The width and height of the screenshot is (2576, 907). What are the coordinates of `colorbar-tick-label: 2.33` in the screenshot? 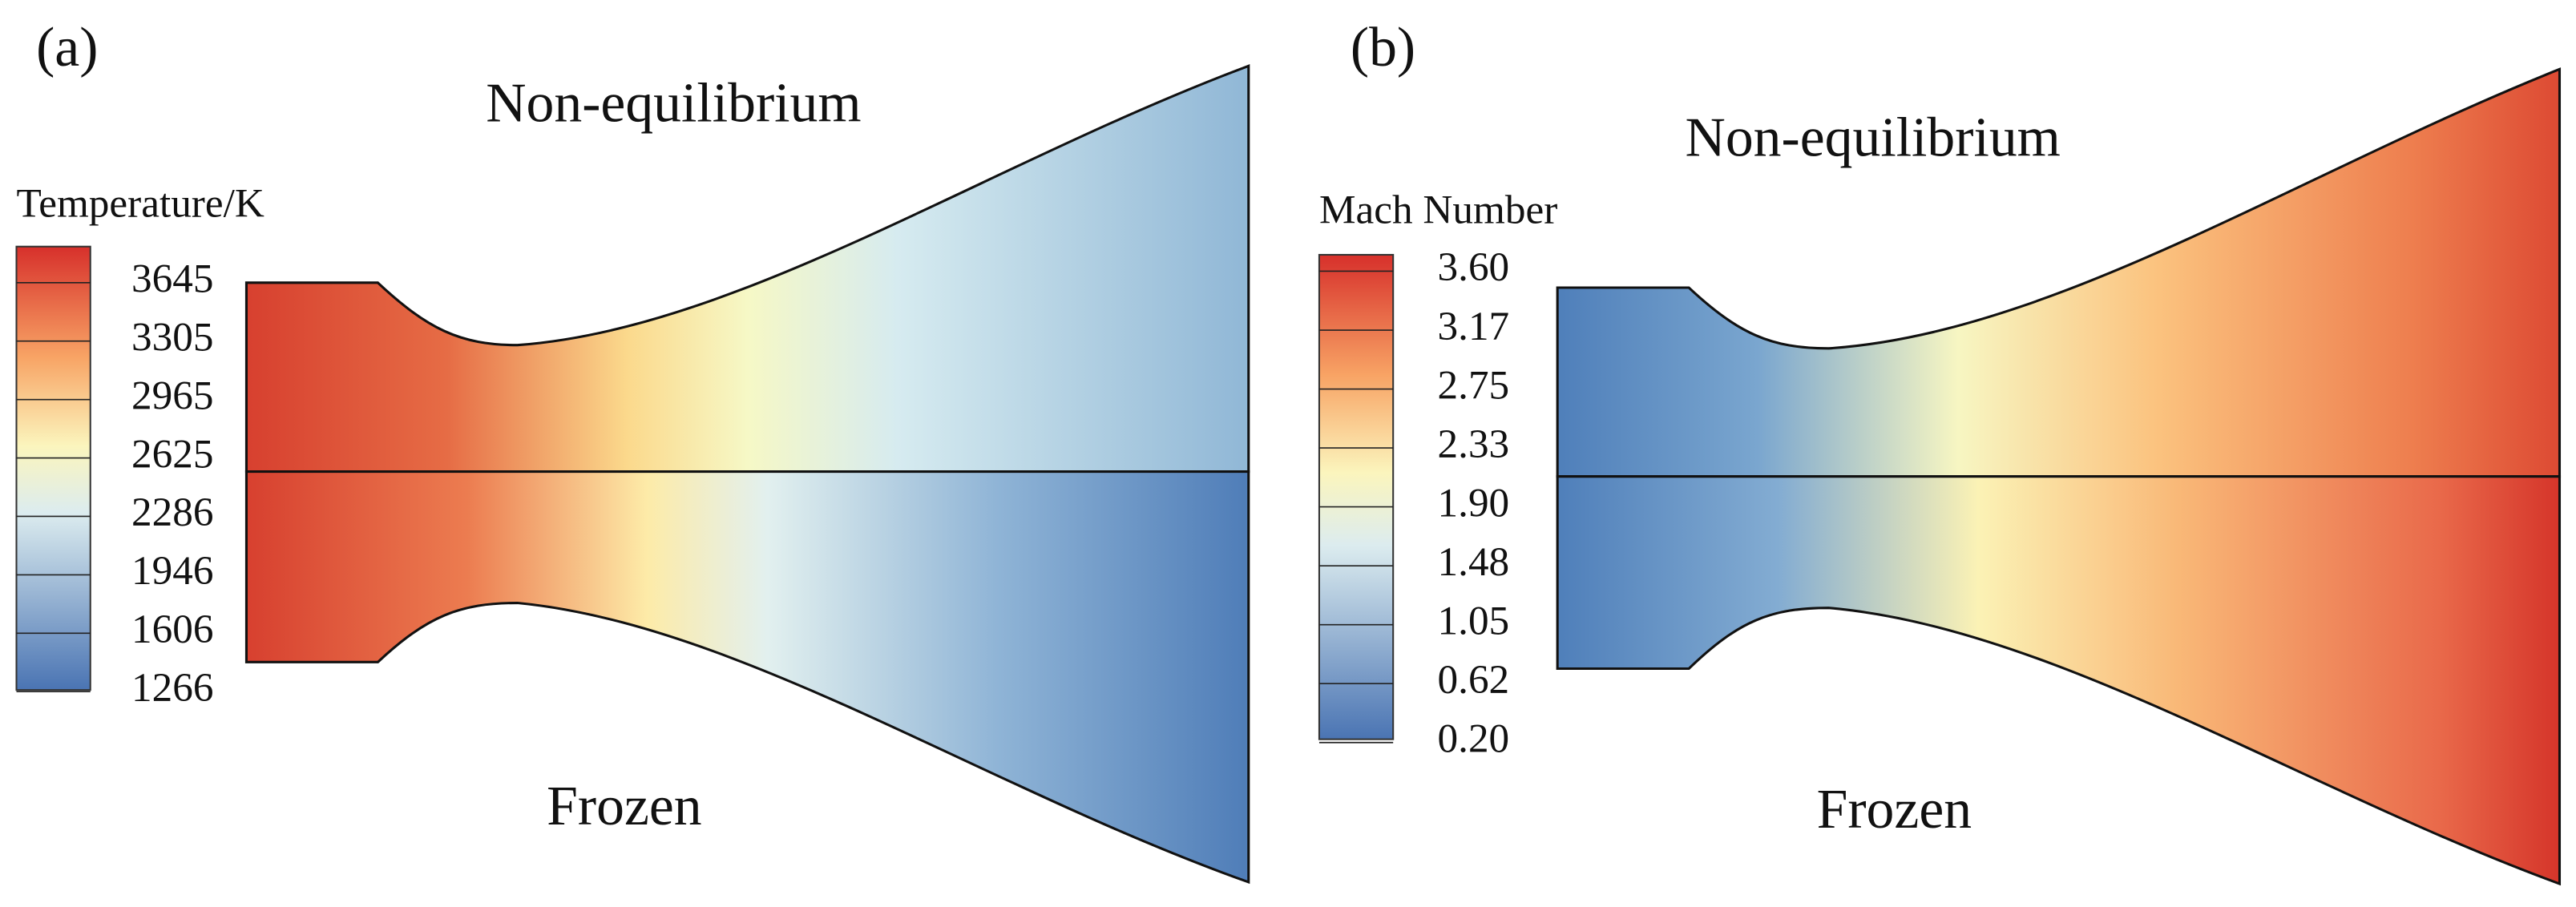 It's located at (1474, 444).